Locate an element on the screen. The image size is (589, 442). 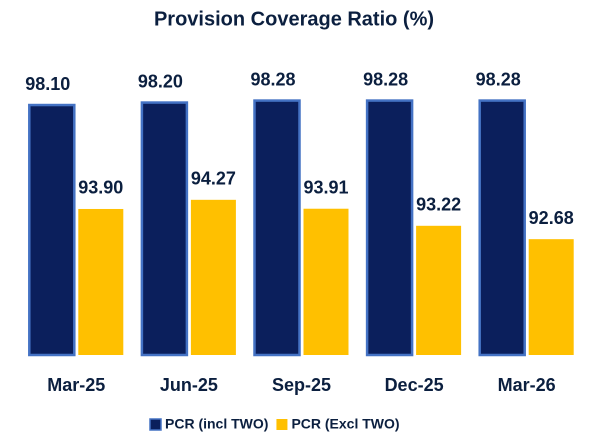
x-tick-label: Mar-25 is located at coordinates (76, 385).